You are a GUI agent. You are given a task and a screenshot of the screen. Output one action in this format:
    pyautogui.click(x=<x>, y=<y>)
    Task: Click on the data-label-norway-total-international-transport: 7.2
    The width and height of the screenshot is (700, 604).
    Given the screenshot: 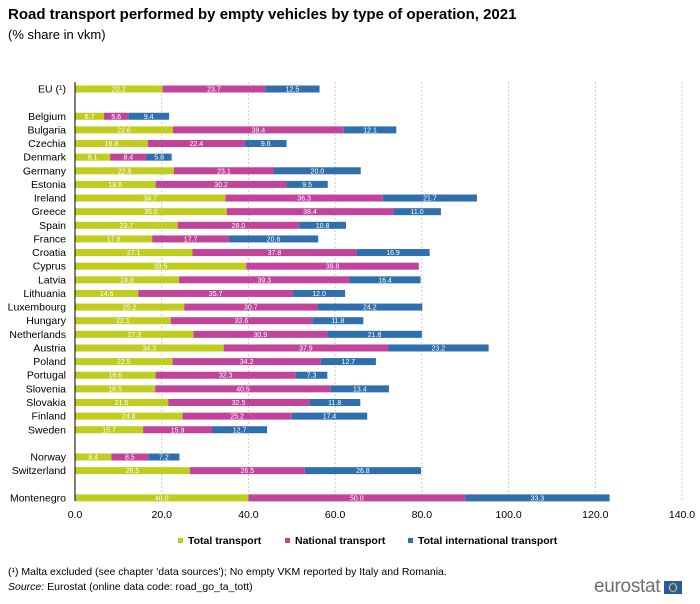 What is the action you would take?
    pyautogui.click(x=164, y=458)
    